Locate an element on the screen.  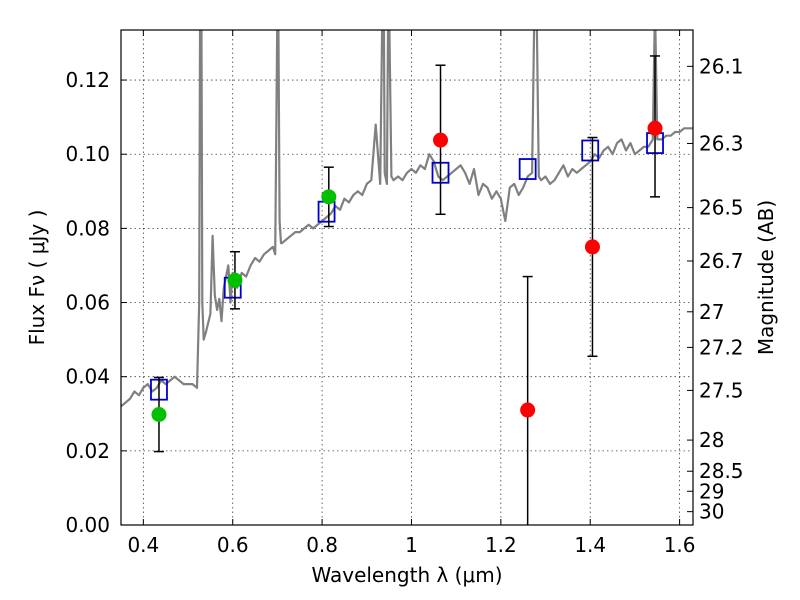
x-tick-label: 1.4 is located at coordinates (590, 545).